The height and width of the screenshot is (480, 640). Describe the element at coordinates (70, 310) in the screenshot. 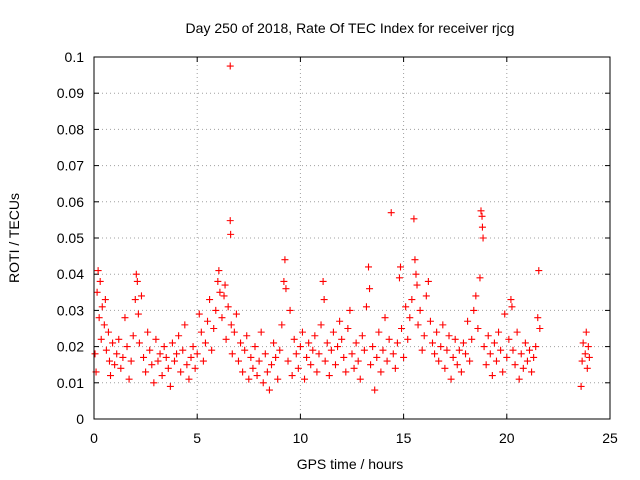

I see `y-tick-label: 0.03` at that location.